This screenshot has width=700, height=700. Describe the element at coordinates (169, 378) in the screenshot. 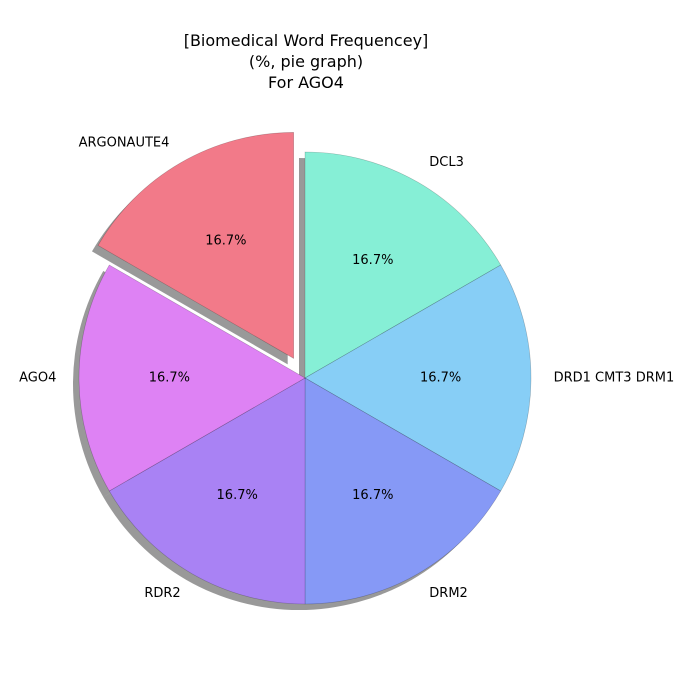

I see `slice-percent-ago4: 16.7%` at that location.